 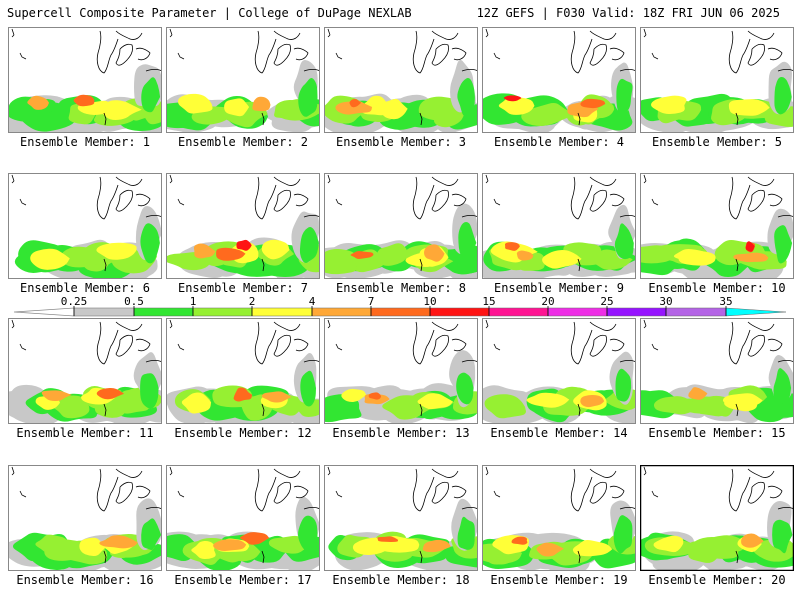 What do you see at coordinates (547, 302) in the screenshot?
I see `colorbar-tick-label: 20` at bounding box center [547, 302].